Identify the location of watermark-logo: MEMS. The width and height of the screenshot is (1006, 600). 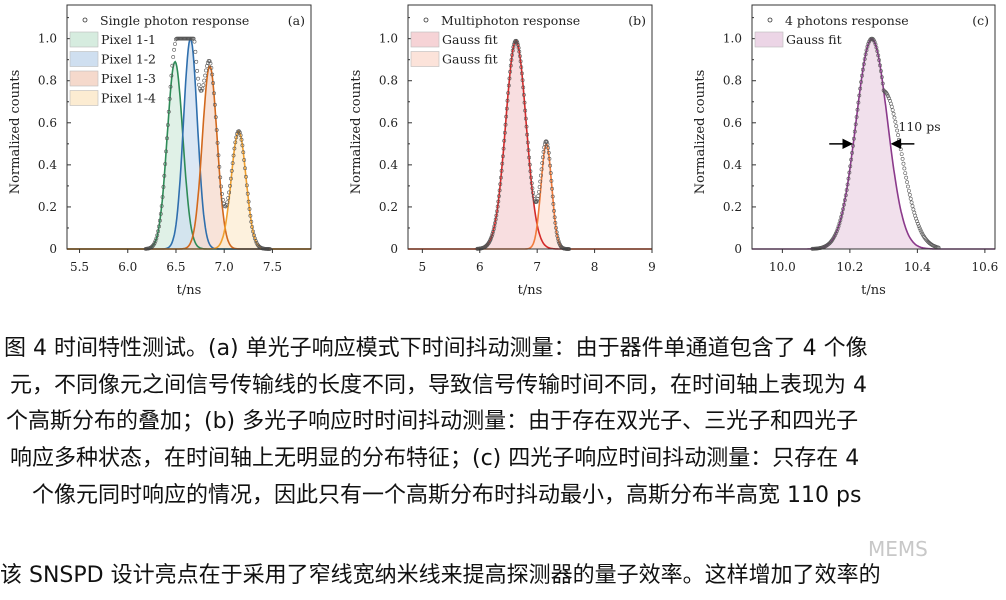
(898, 549).